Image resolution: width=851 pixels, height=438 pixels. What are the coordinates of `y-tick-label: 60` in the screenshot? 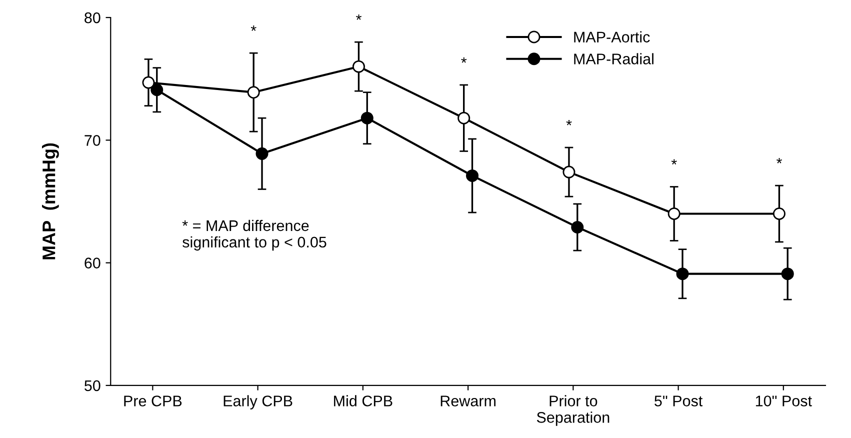 It's located at (92, 263).